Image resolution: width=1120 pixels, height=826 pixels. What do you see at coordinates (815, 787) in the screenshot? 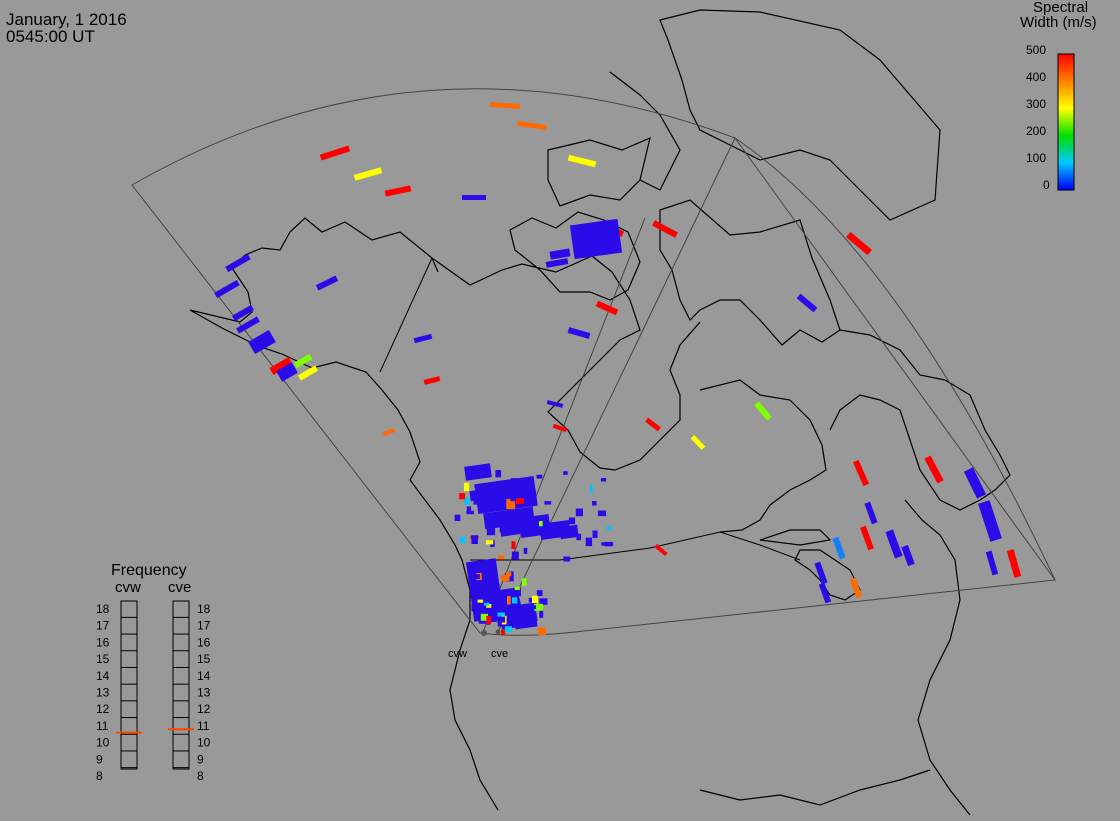
I see `coast-gulf` at bounding box center [815, 787].